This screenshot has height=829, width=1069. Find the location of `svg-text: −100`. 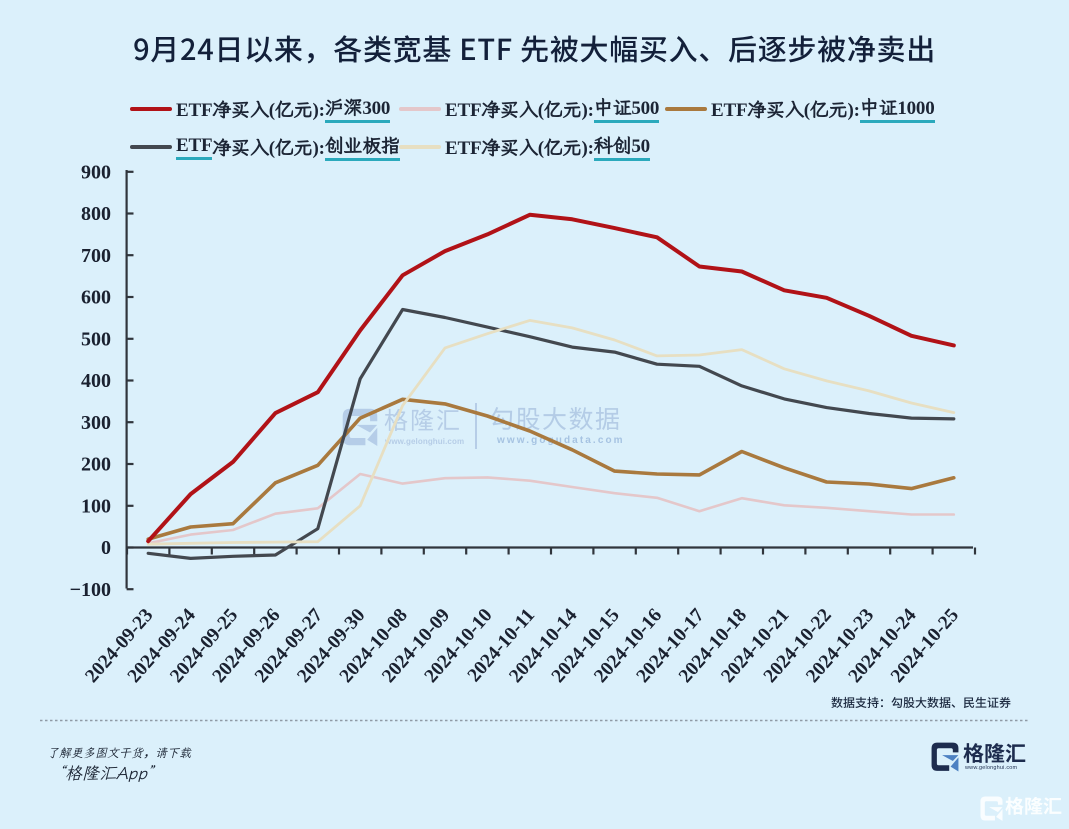

svg-text: −100 is located at coordinates (90, 590).